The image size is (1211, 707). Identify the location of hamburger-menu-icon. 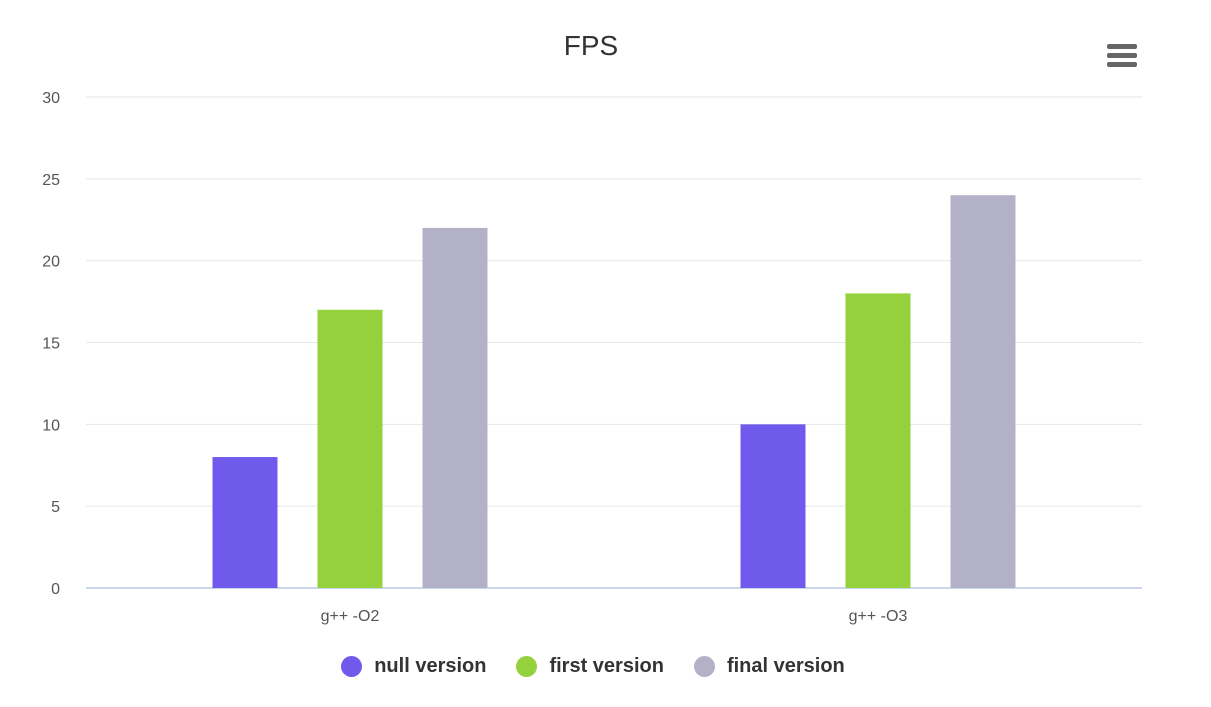
(1122, 46).